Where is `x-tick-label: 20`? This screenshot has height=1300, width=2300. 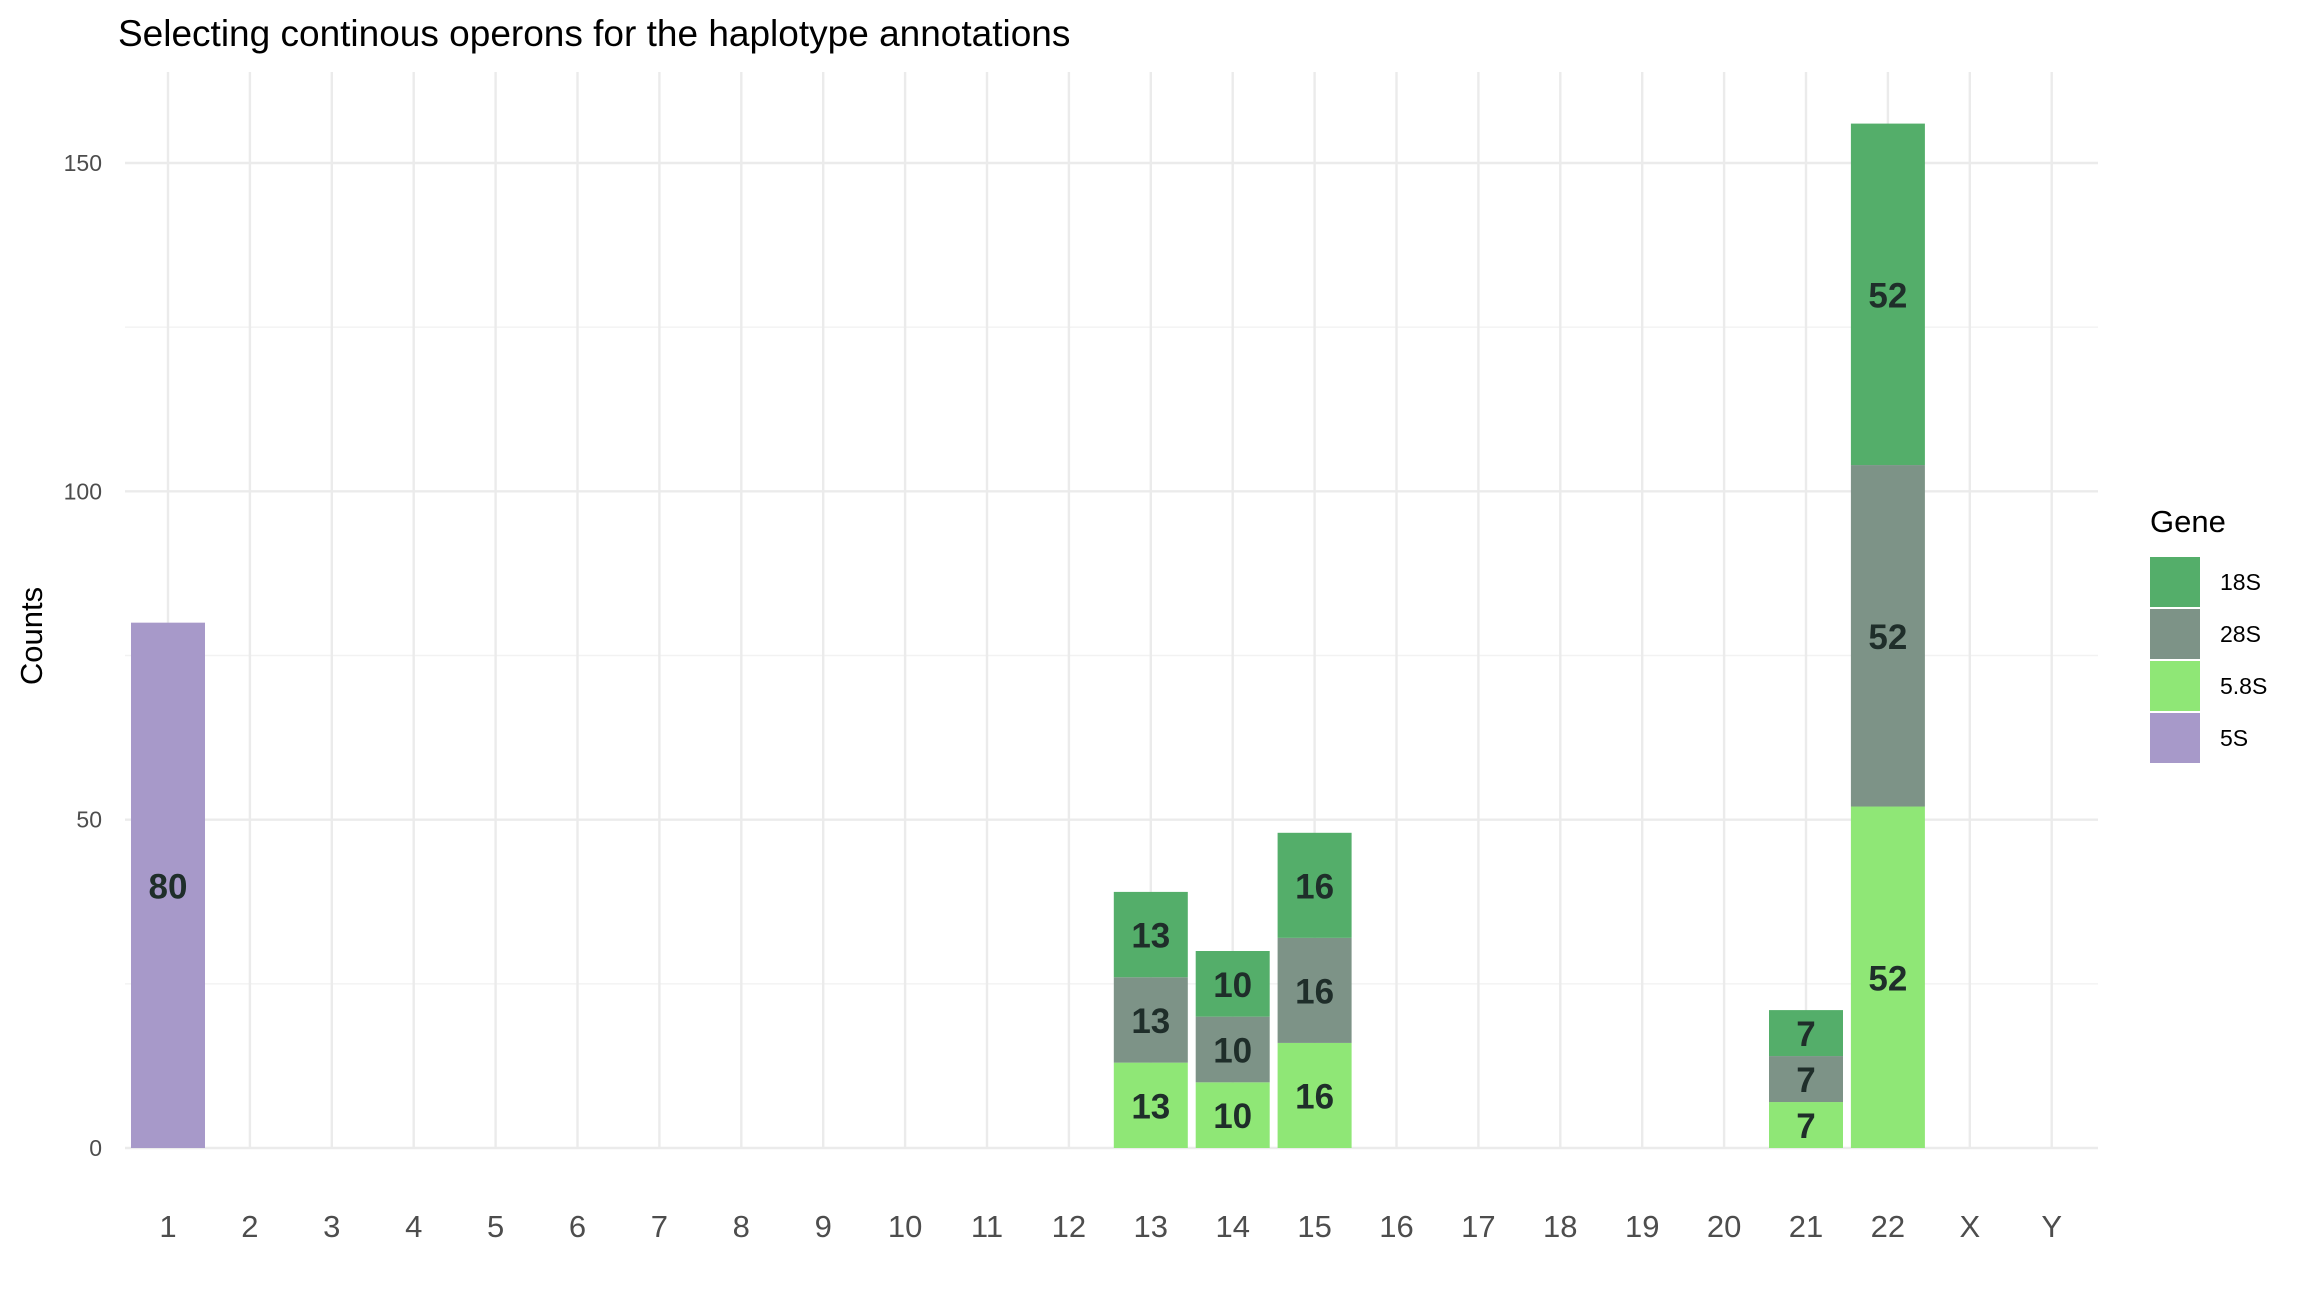 x-tick-label: 20 is located at coordinates (1724, 1226).